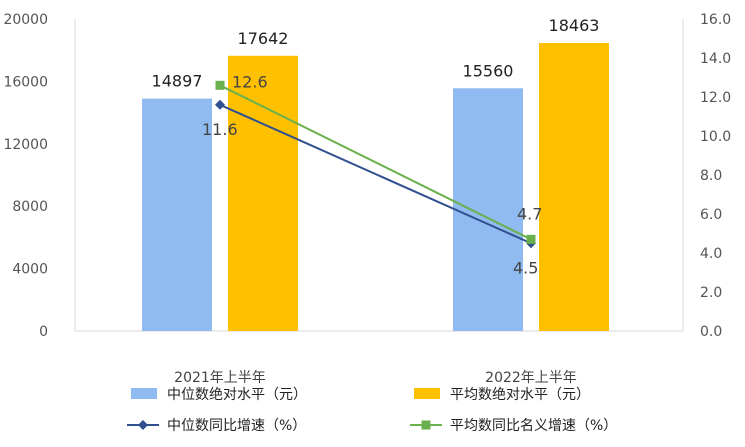 This screenshot has height=447, width=745. I want to click on right-tick-label: 2.0, so click(711, 293).